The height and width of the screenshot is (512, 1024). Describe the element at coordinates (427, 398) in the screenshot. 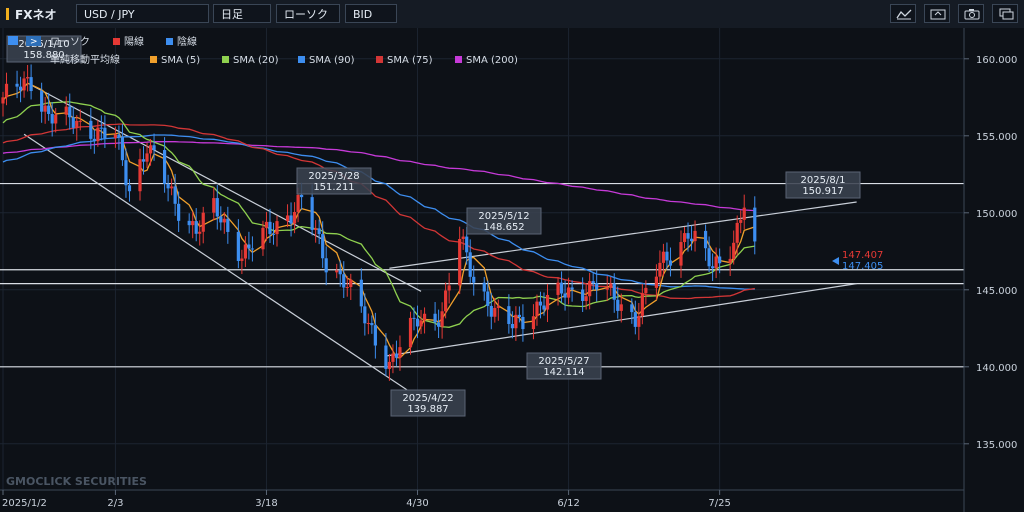

I see `annotation-date: 2025/4/22` at that location.